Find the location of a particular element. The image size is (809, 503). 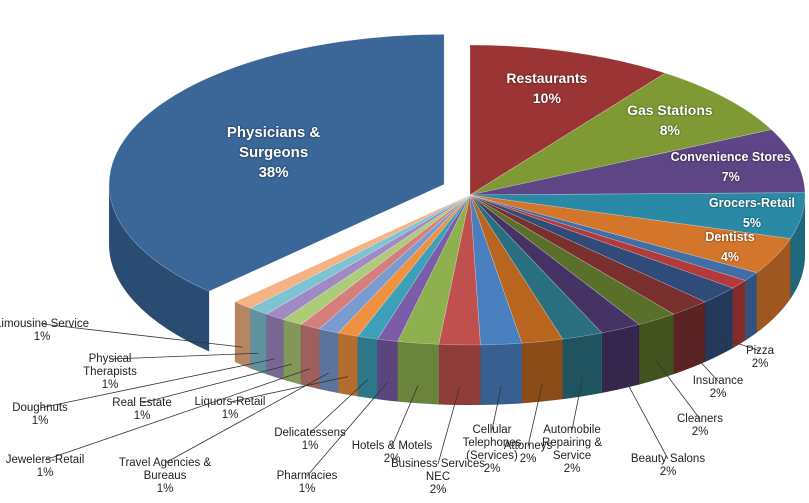

outer-label: Insurance 2% is located at coordinates (718, 388).